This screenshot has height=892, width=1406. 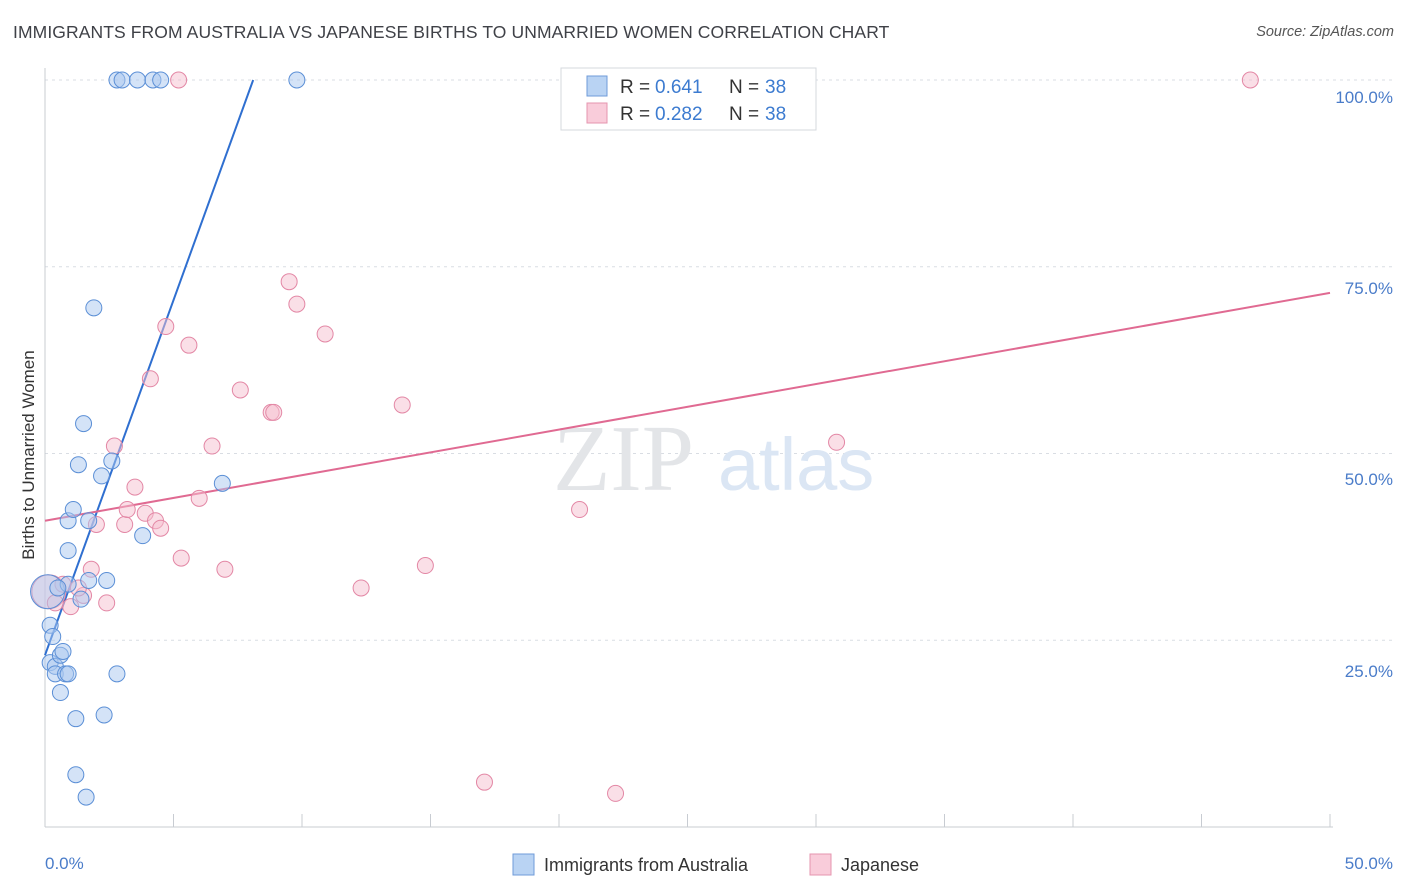 What do you see at coordinates (775, 87) in the screenshot?
I see `stats-legend-n-value-1: 38` at bounding box center [775, 87].